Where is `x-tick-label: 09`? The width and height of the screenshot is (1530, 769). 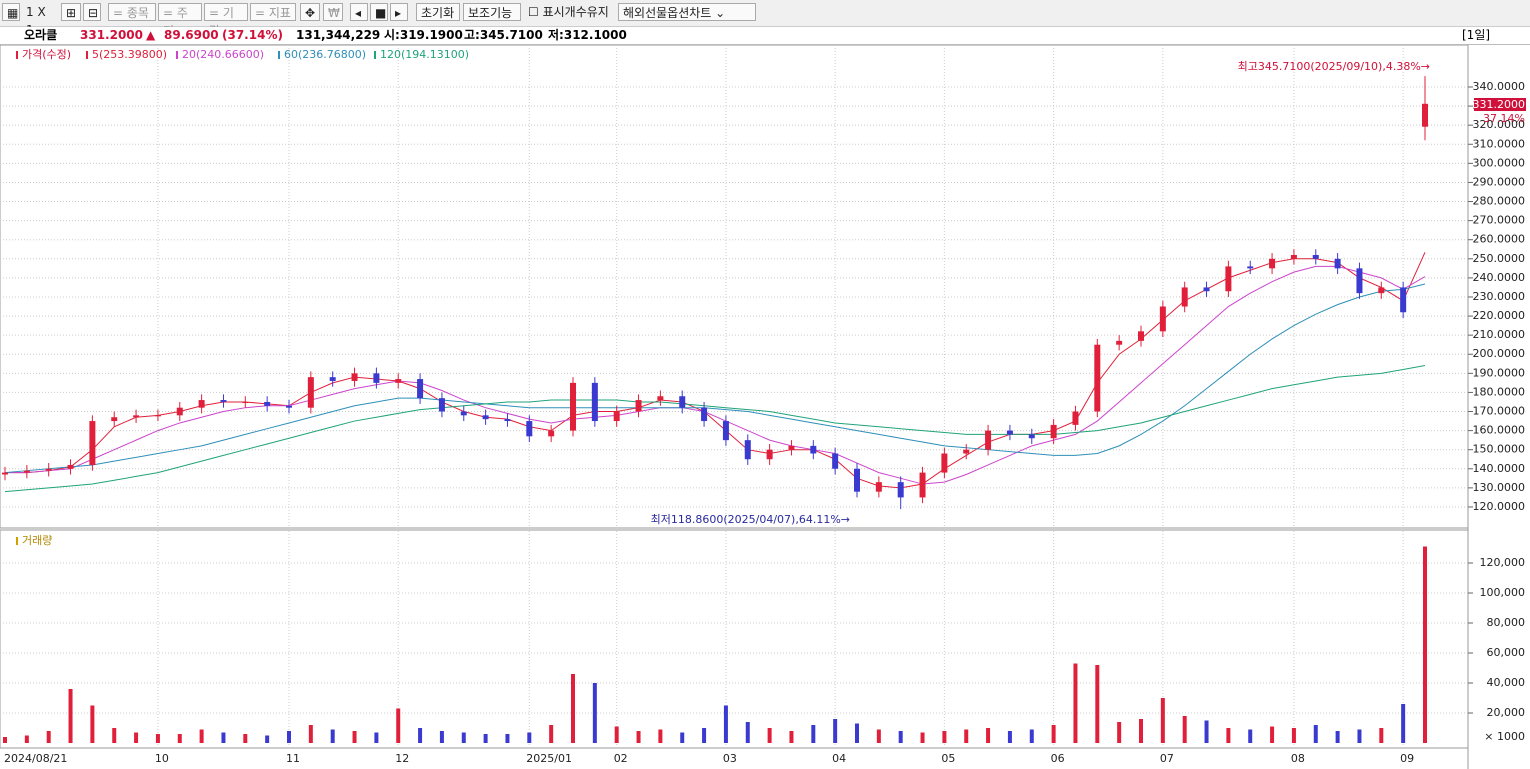 x-tick-label: 09 is located at coordinates (1407, 758).